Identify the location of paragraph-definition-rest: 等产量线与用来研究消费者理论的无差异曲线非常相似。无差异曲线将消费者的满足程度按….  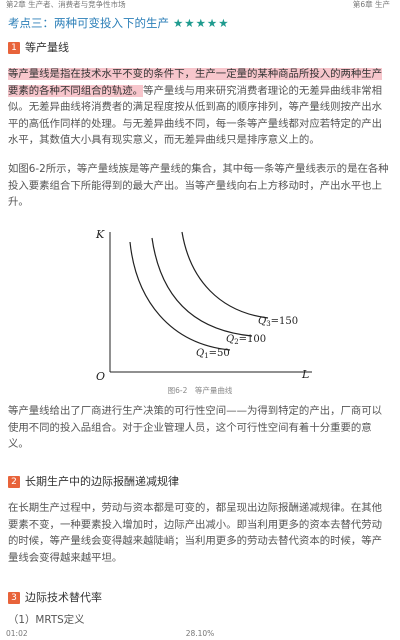
(195, 115).